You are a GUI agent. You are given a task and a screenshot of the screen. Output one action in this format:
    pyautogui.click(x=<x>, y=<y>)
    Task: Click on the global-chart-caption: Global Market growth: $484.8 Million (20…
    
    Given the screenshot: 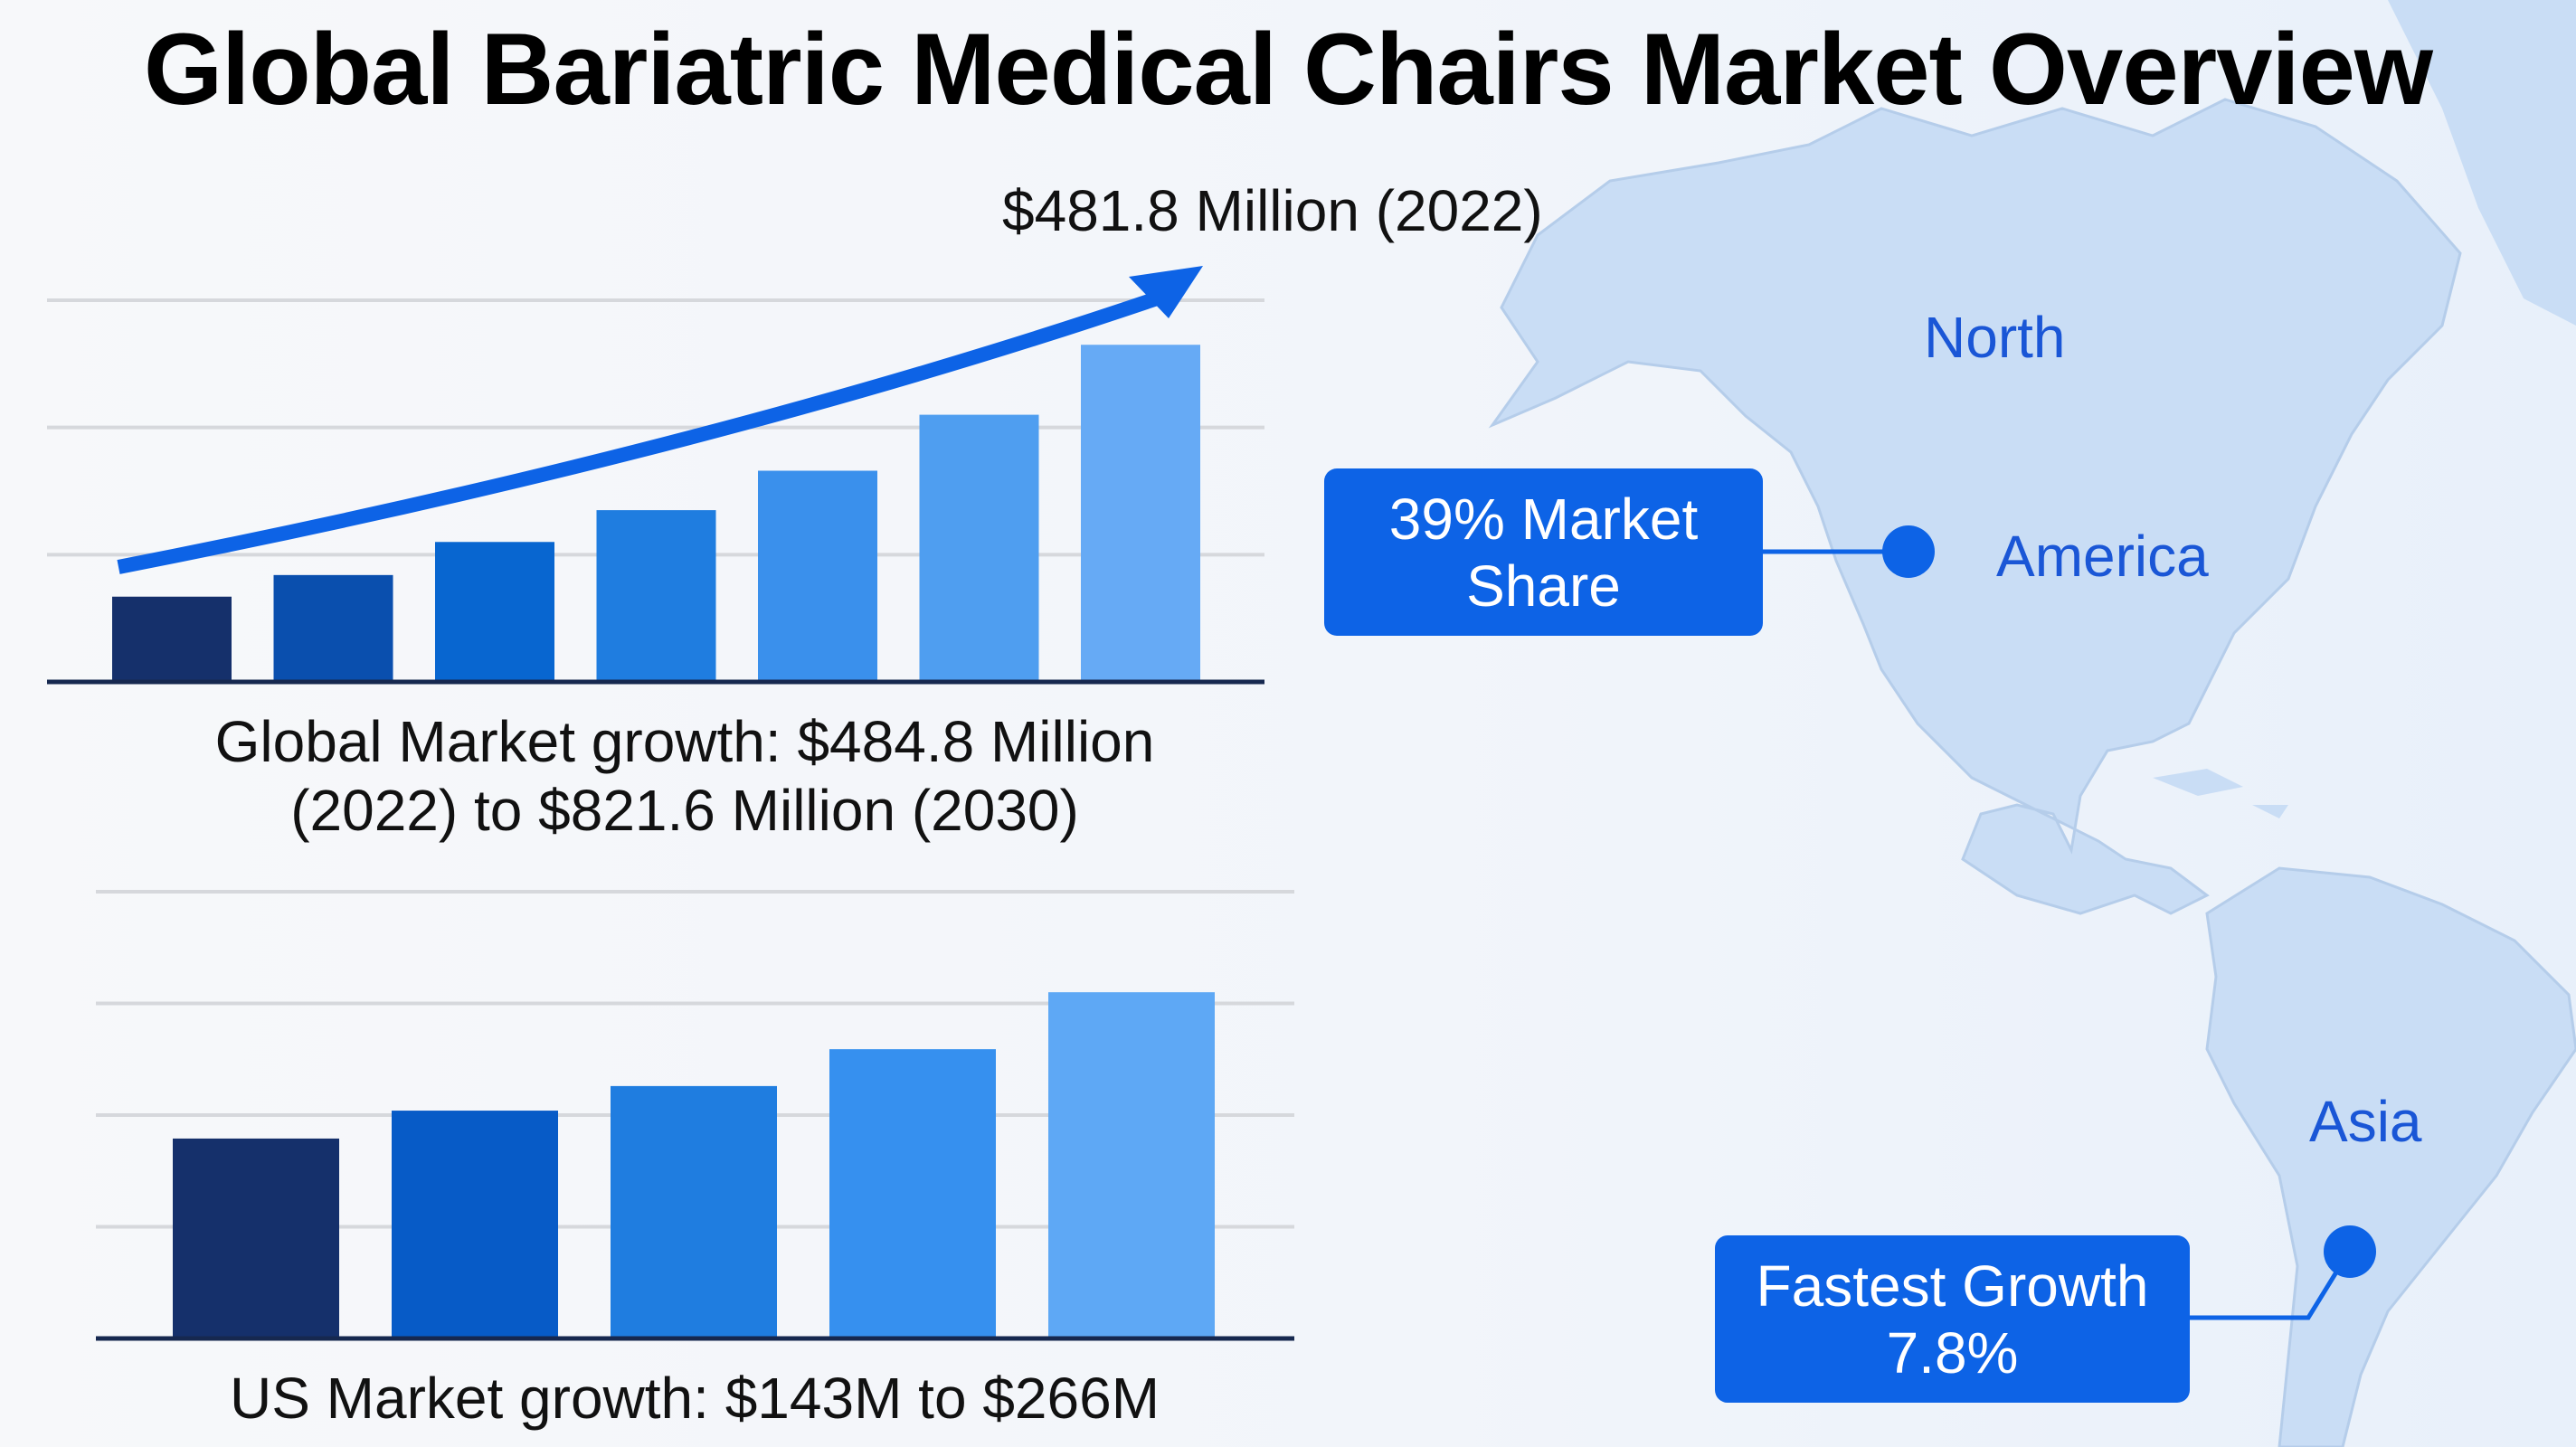 What is the action you would take?
    pyautogui.click(x=685, y=776)
    